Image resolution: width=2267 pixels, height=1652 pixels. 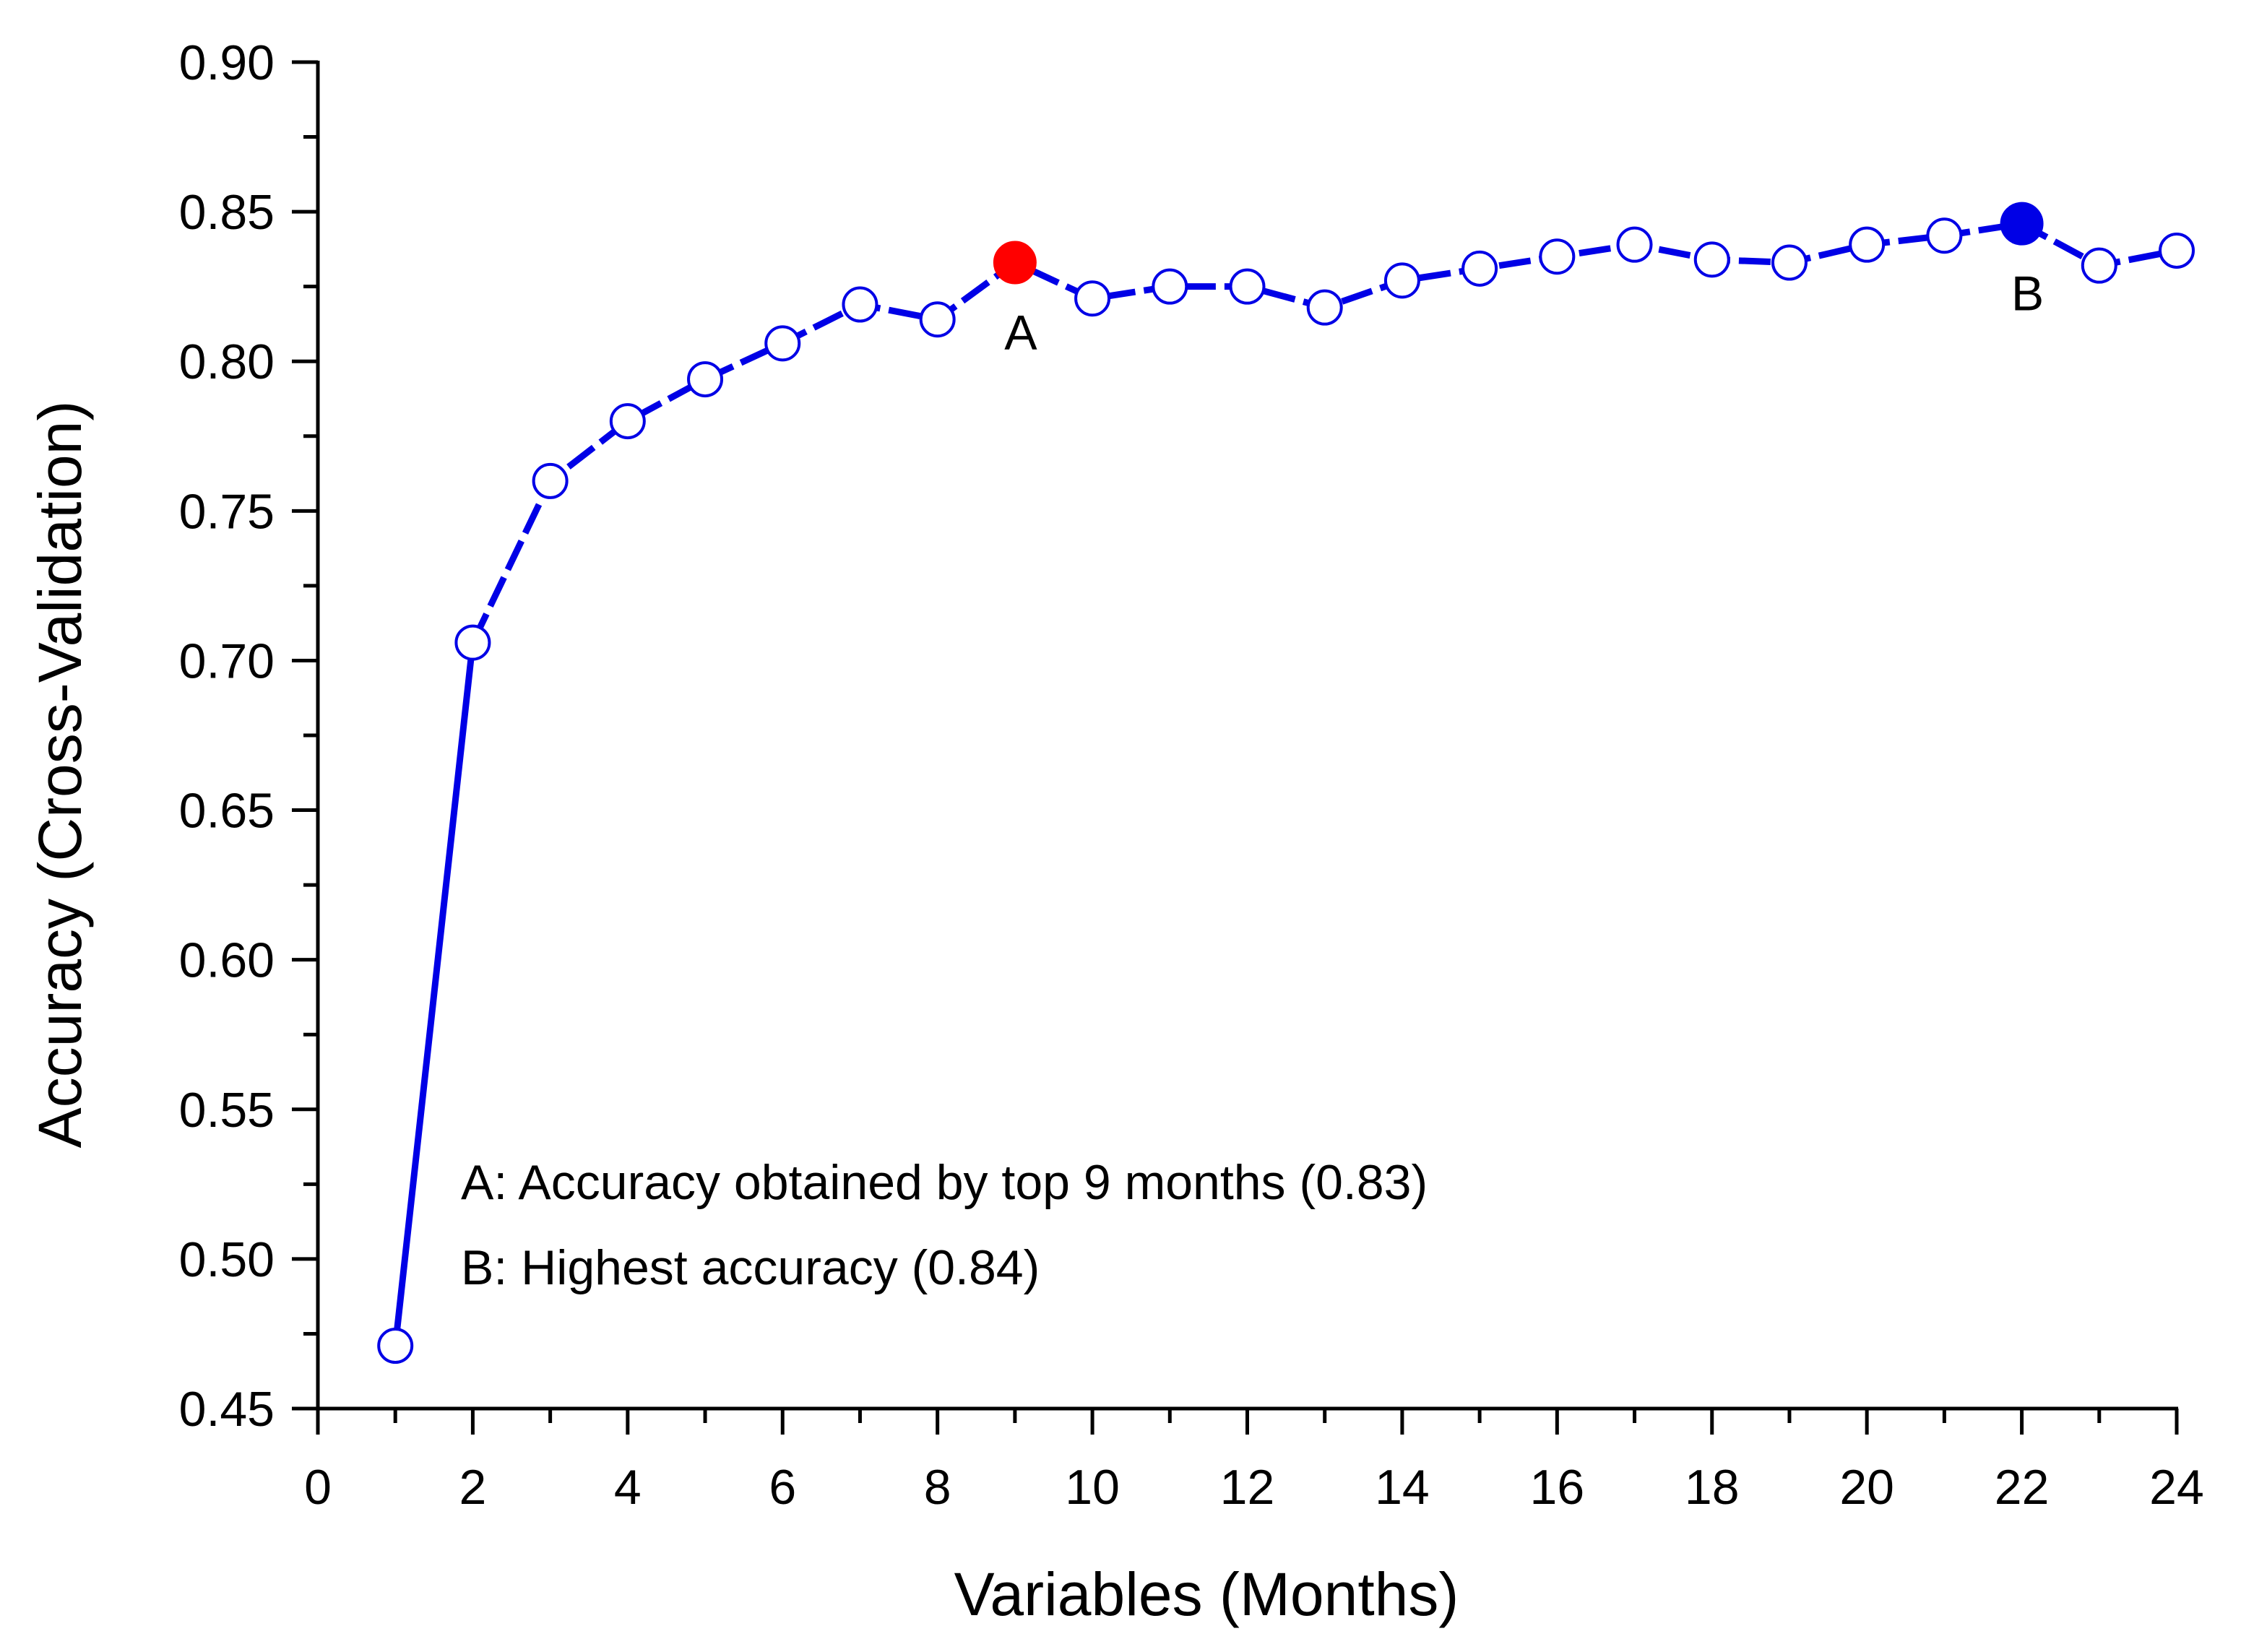 I want to click on y-tick-label: 0.65, so click(x=227, y=811).